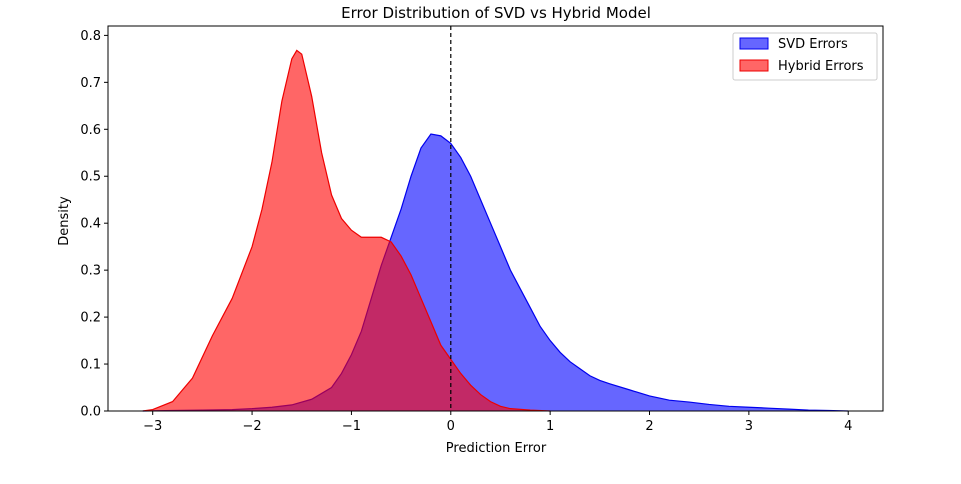  I want to click on legend-label-0: SVD Errors, so click(813, 44).